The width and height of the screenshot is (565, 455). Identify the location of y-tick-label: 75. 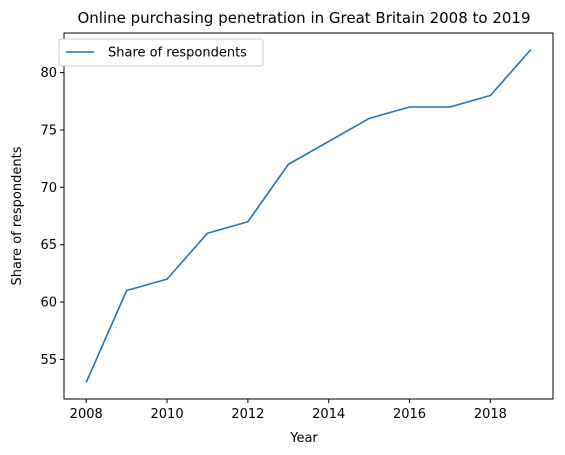
(48, 130).